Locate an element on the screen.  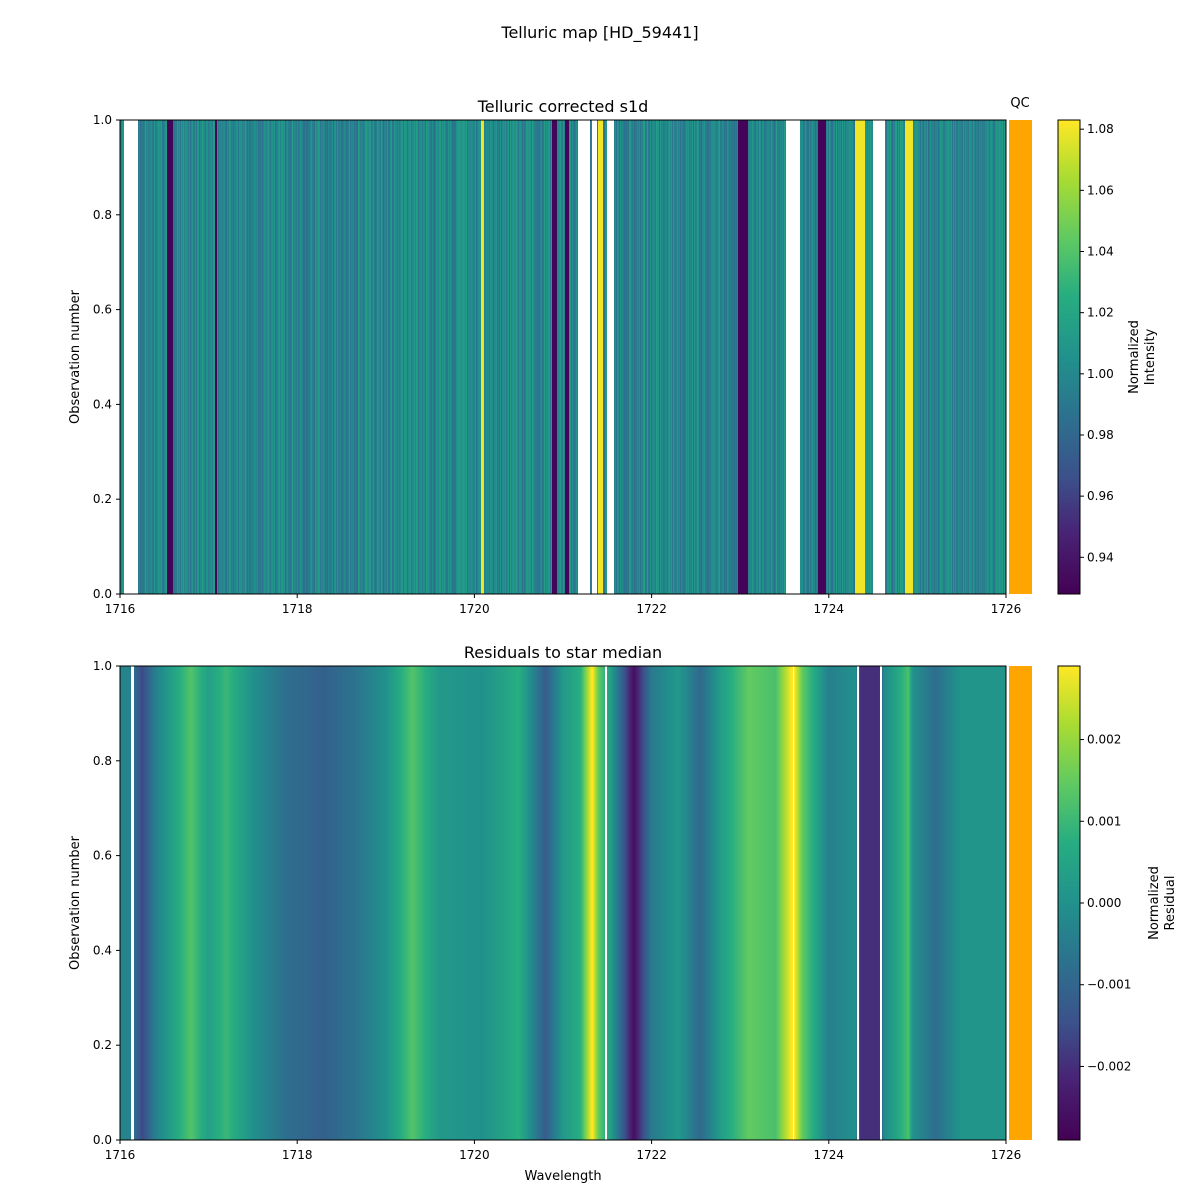
y-tick-label: 1.0 is located at coordinates (102, 120).